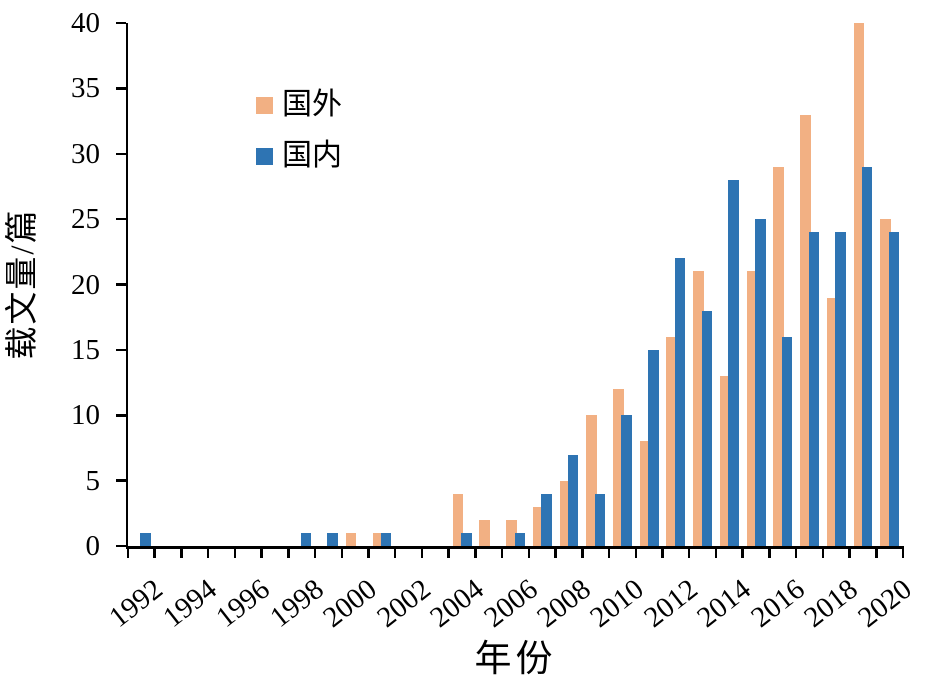  Describe the element at coordinates (600, 519) in the screenshot. I see `bar-domestic-2009` at that location.